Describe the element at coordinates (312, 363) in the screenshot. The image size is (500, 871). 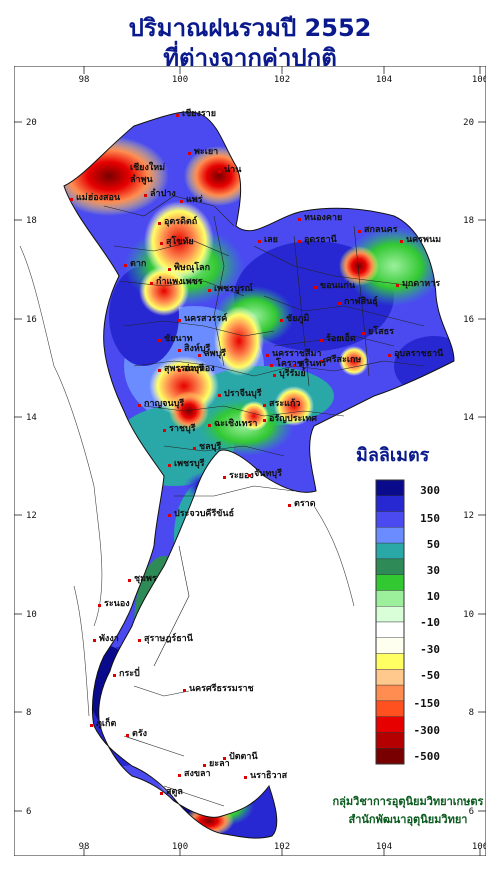
I see `province-label: สุรินทร์` at that location.